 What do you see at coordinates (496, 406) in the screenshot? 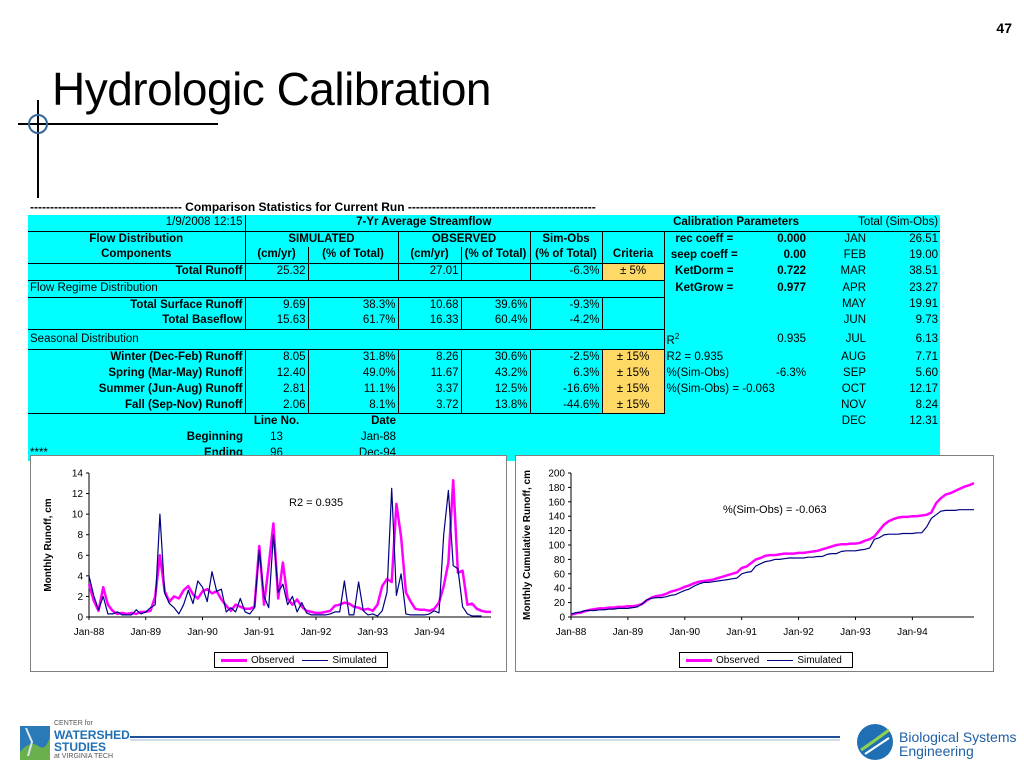
I see `cell-value: 13.8%` at bounding box center [496, 406].